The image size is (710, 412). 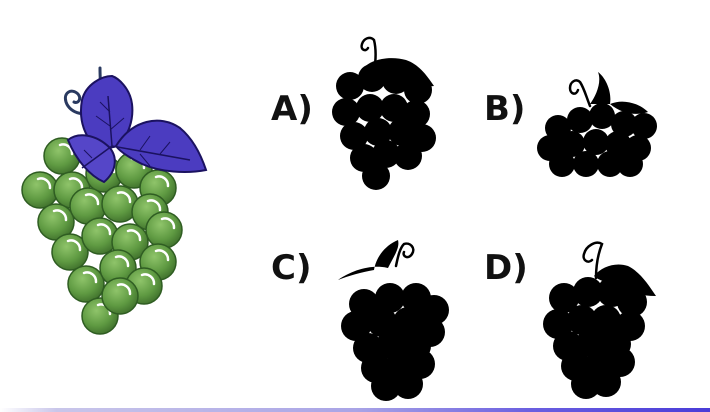 What do you see at coordinates (292, 109) in the screenshot?
I see `option-a-label: A)` at bounding box center [292, 109].